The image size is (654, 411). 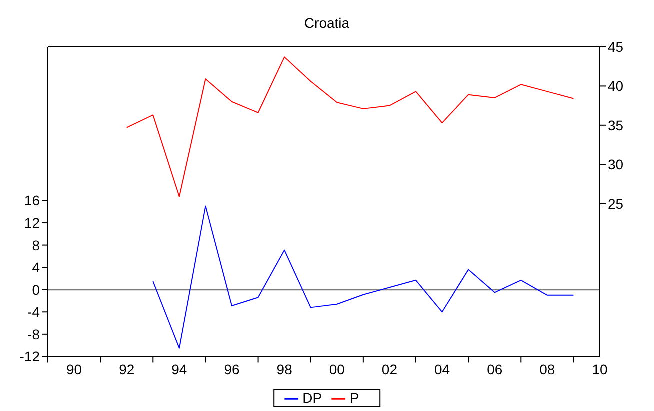 I want to click on y-tick-label: 12, so click(x=32, y=222).